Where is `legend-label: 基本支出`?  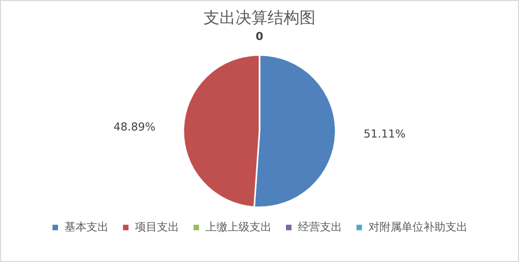
legend-label: 基本支出 is located at coordinates (86, 227).